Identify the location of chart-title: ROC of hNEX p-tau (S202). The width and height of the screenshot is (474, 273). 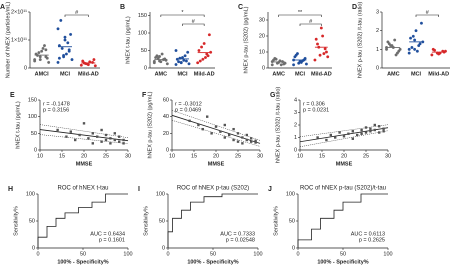
(213, 189).